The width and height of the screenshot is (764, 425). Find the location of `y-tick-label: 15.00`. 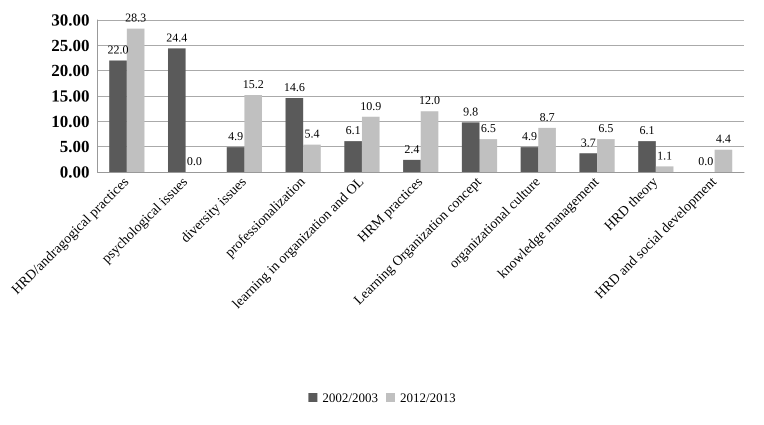

y-tick-label: 15.00 is located at coordinates (70, 96).